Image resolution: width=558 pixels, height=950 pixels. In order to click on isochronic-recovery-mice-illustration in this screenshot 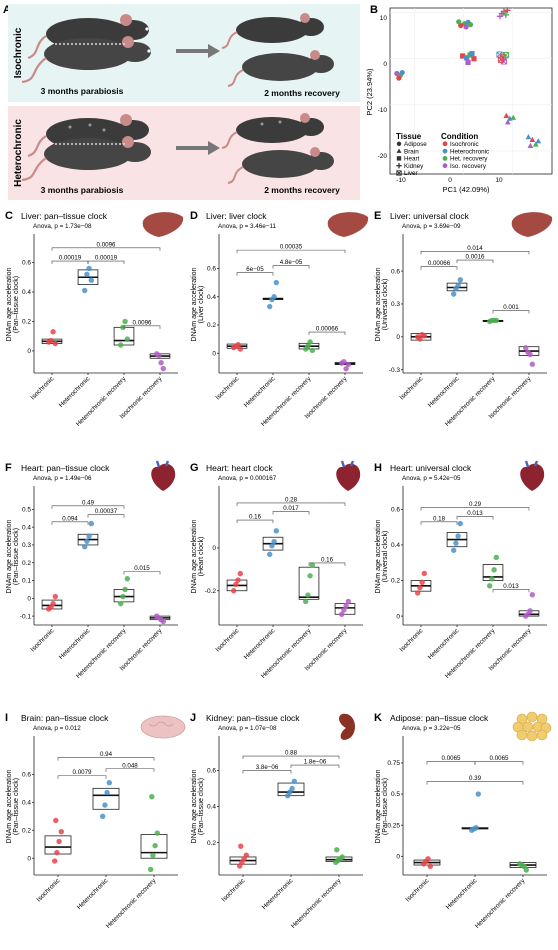, I will do `click(277, 50)`.